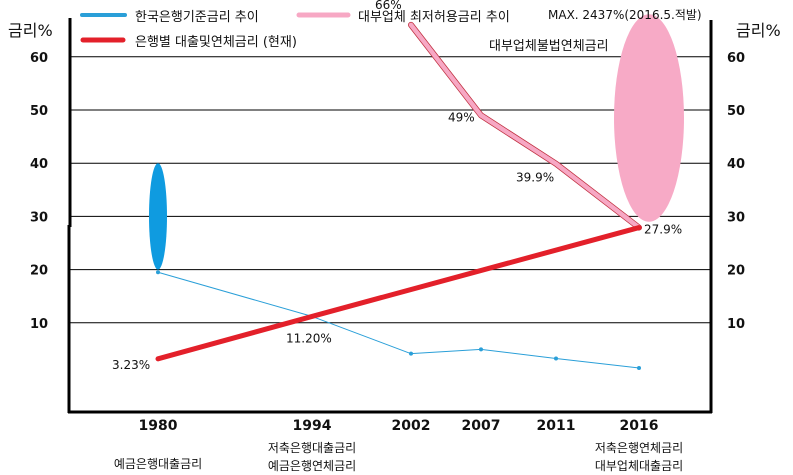 The width and height of the screenshot is (793, 475). Describe the element at coordinates (461, 117) in the screenshot. I see `label-lender-2007: 49%` at that location.